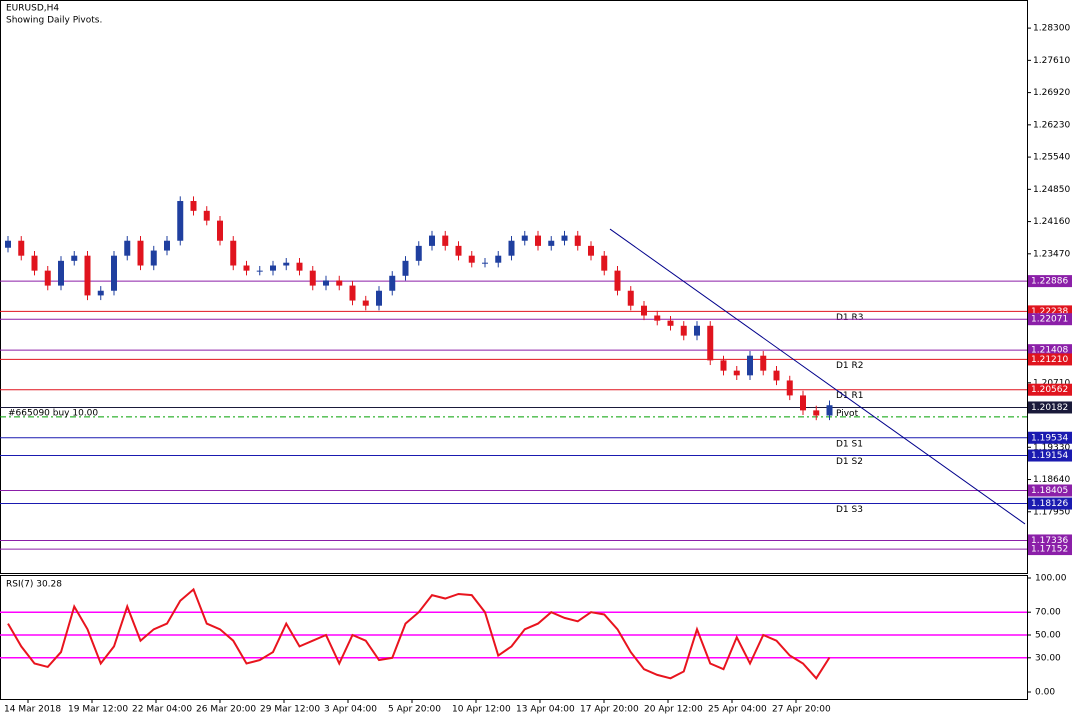 The width and height of the screenshot is (1080, 720). What do you see at coordinates (673, 710) in the screenshot?
I see `x-tick-label: 20 Apr 12:00` at bounding box center [673, 710].